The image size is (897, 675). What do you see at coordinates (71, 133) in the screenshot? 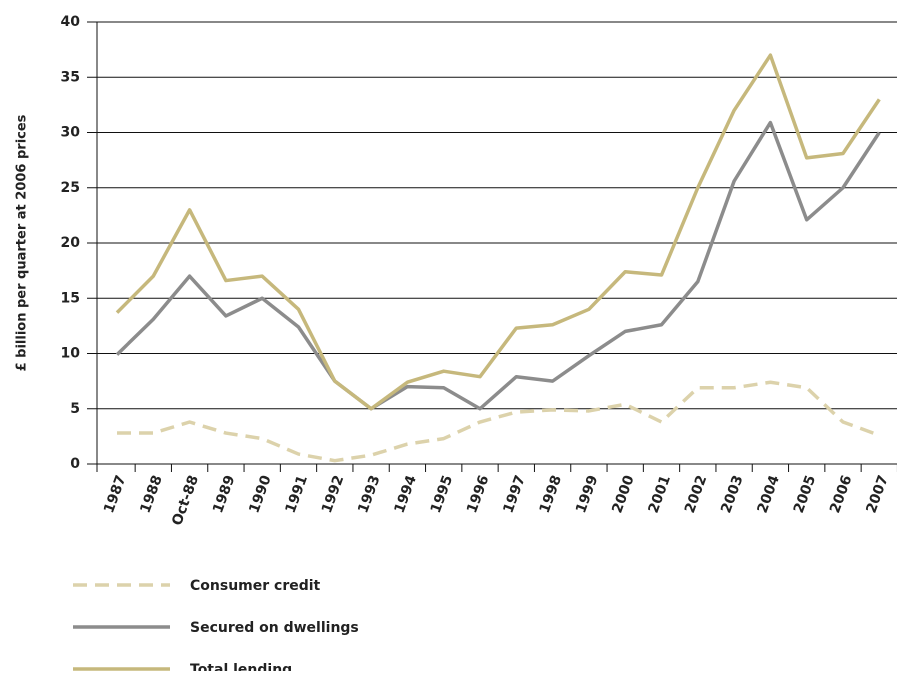
I see `y-tick-label: 30` at bounding box center [71, 133].